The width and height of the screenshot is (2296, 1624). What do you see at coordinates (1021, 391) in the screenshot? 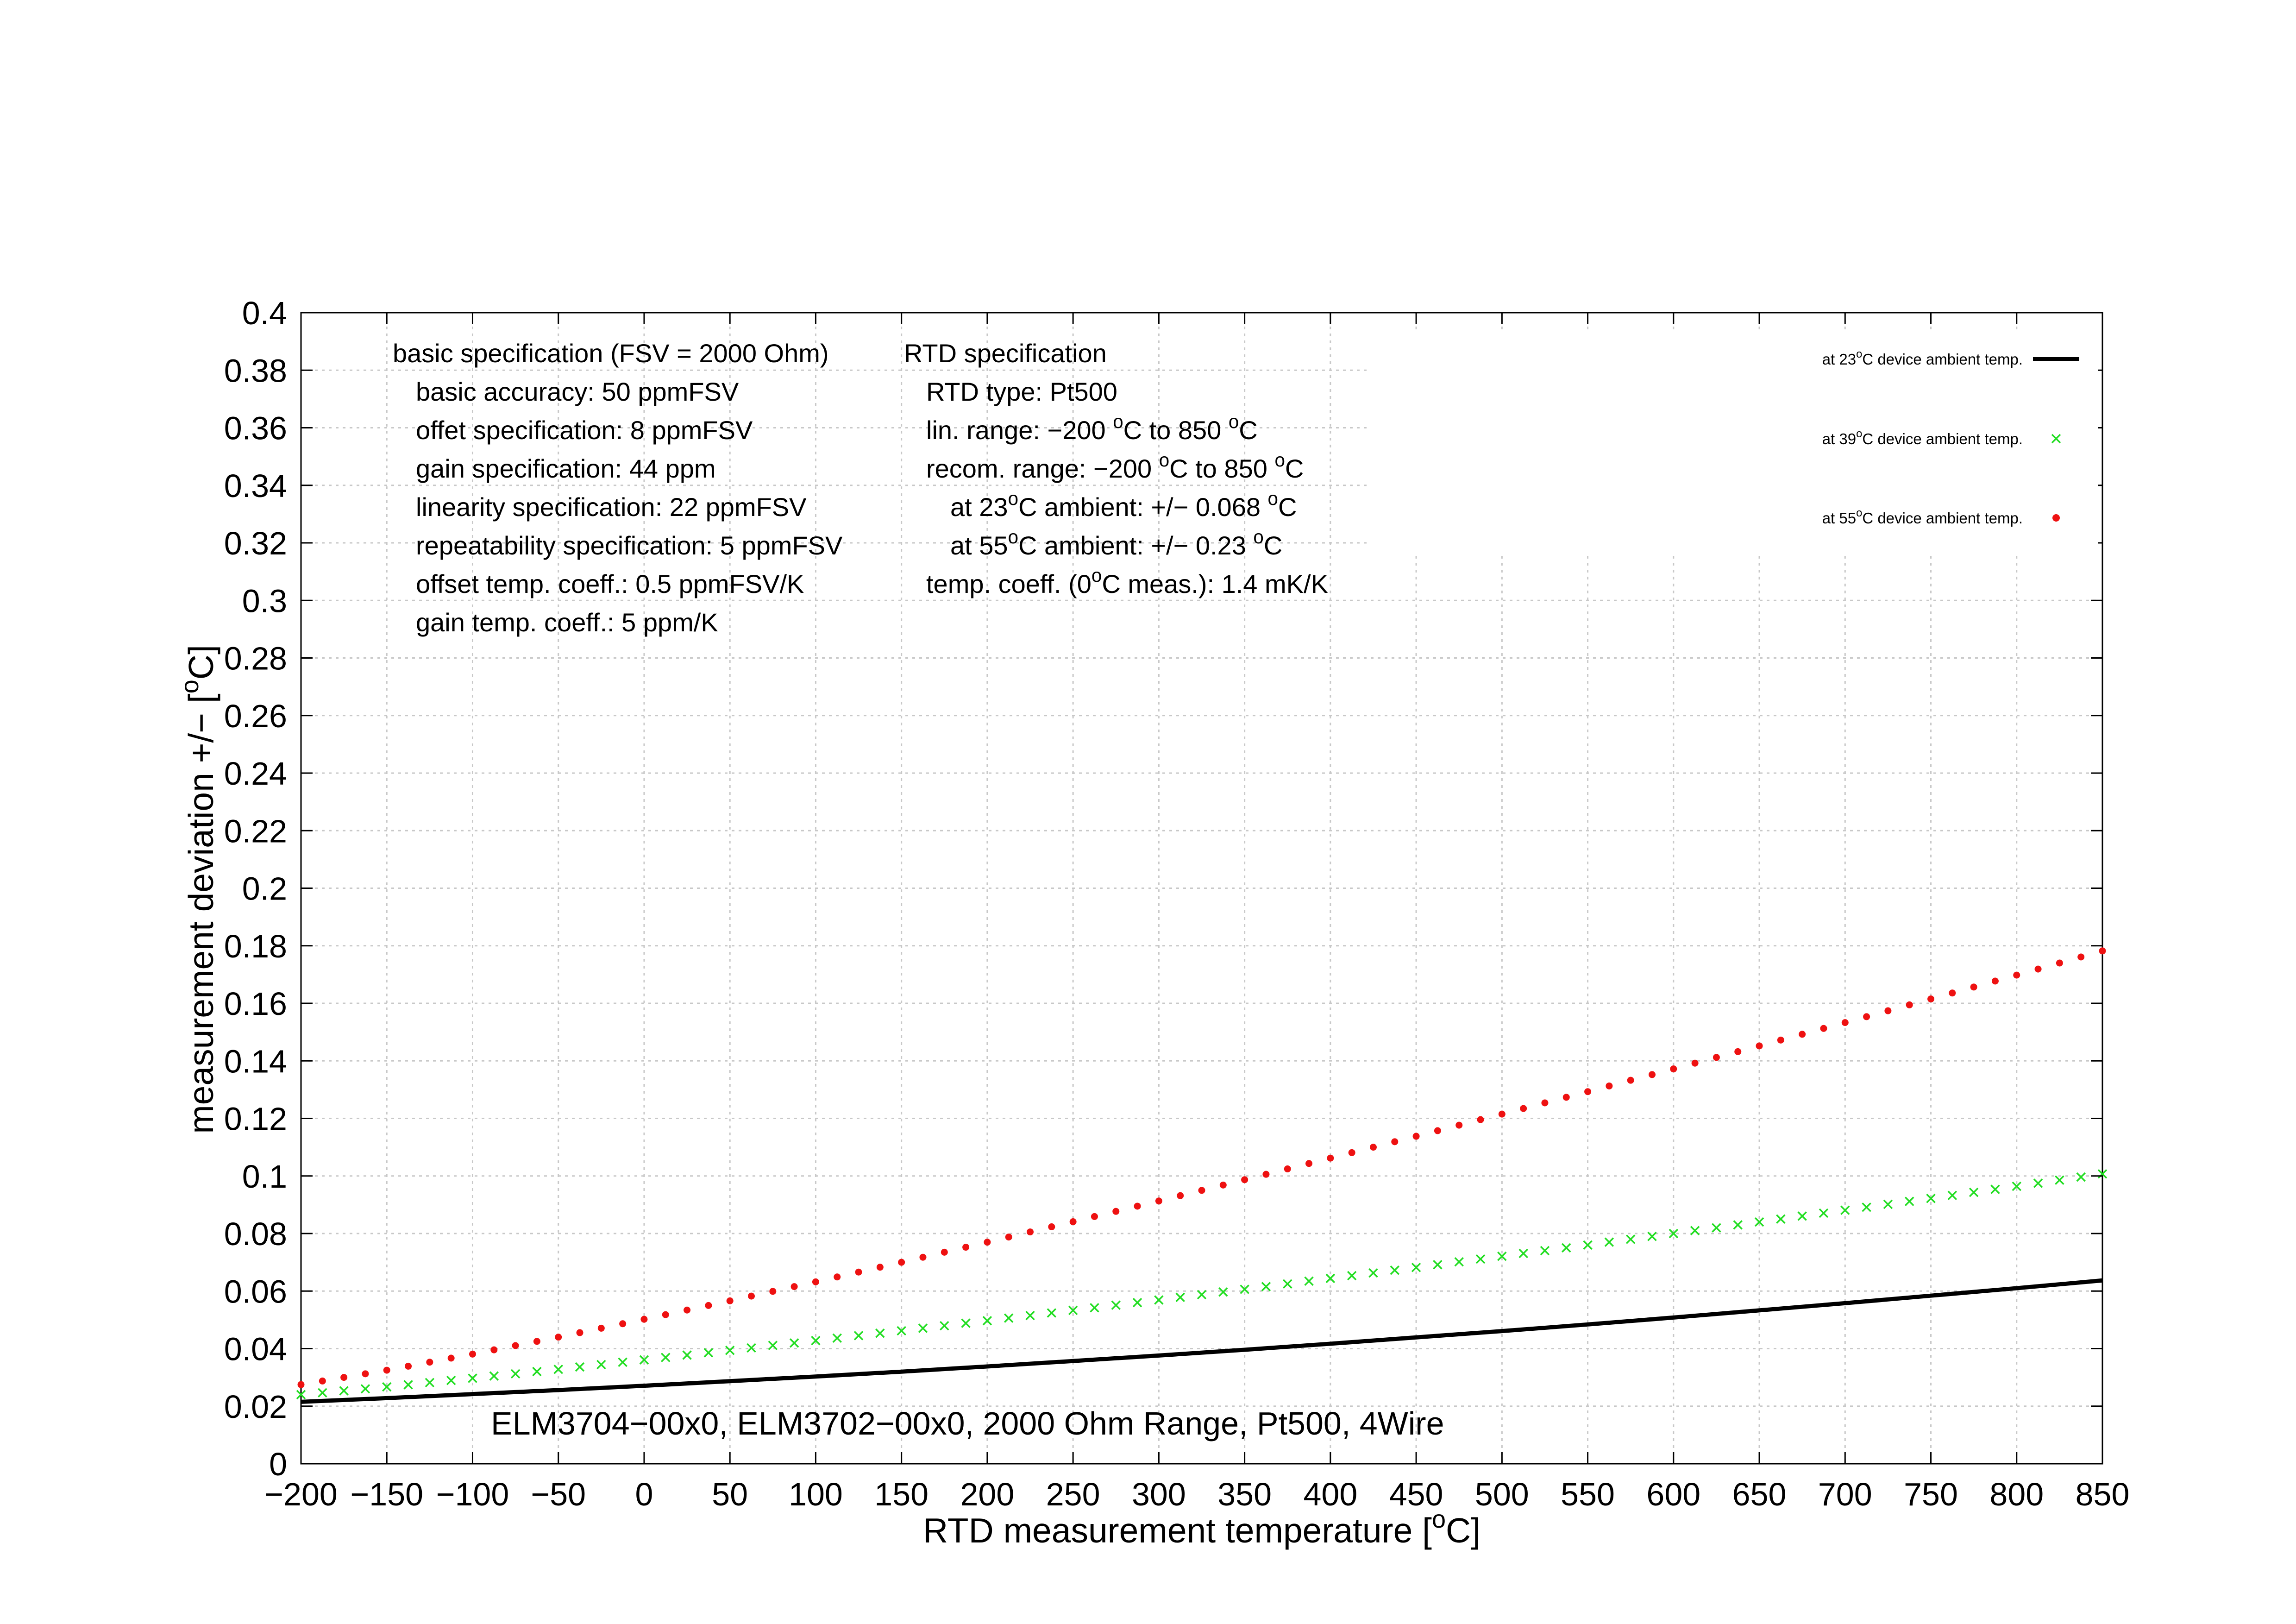
I see `rtd-spec-line: RTD type: Pt500` at bounding box center [1021, 391].